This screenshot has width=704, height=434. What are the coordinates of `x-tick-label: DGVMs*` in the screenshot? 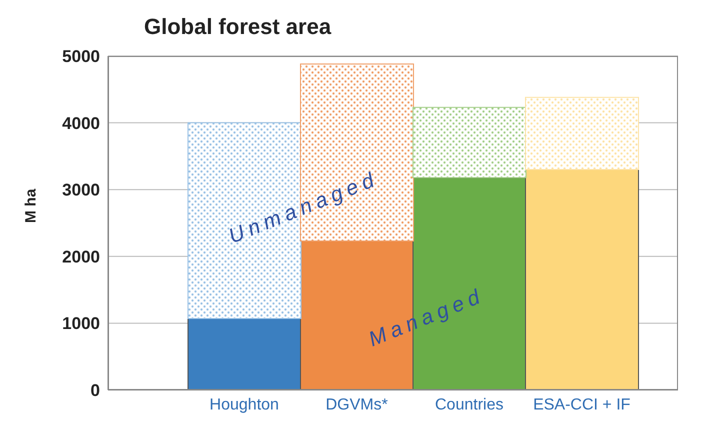 It's located at (357, 405).